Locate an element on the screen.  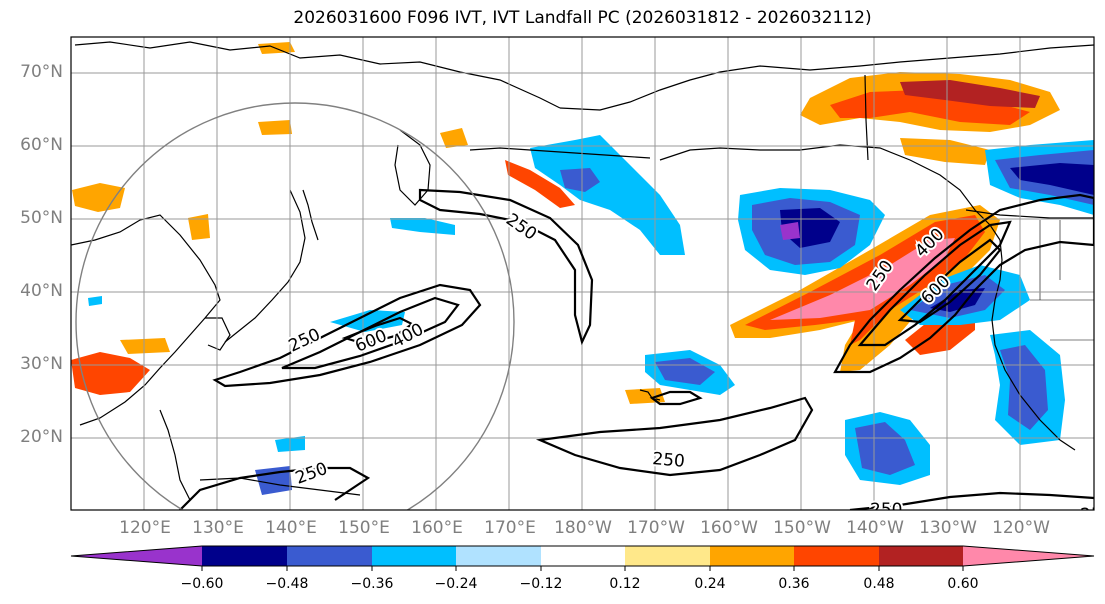
coastline-alaska-south is located at coordinates (830, 192).